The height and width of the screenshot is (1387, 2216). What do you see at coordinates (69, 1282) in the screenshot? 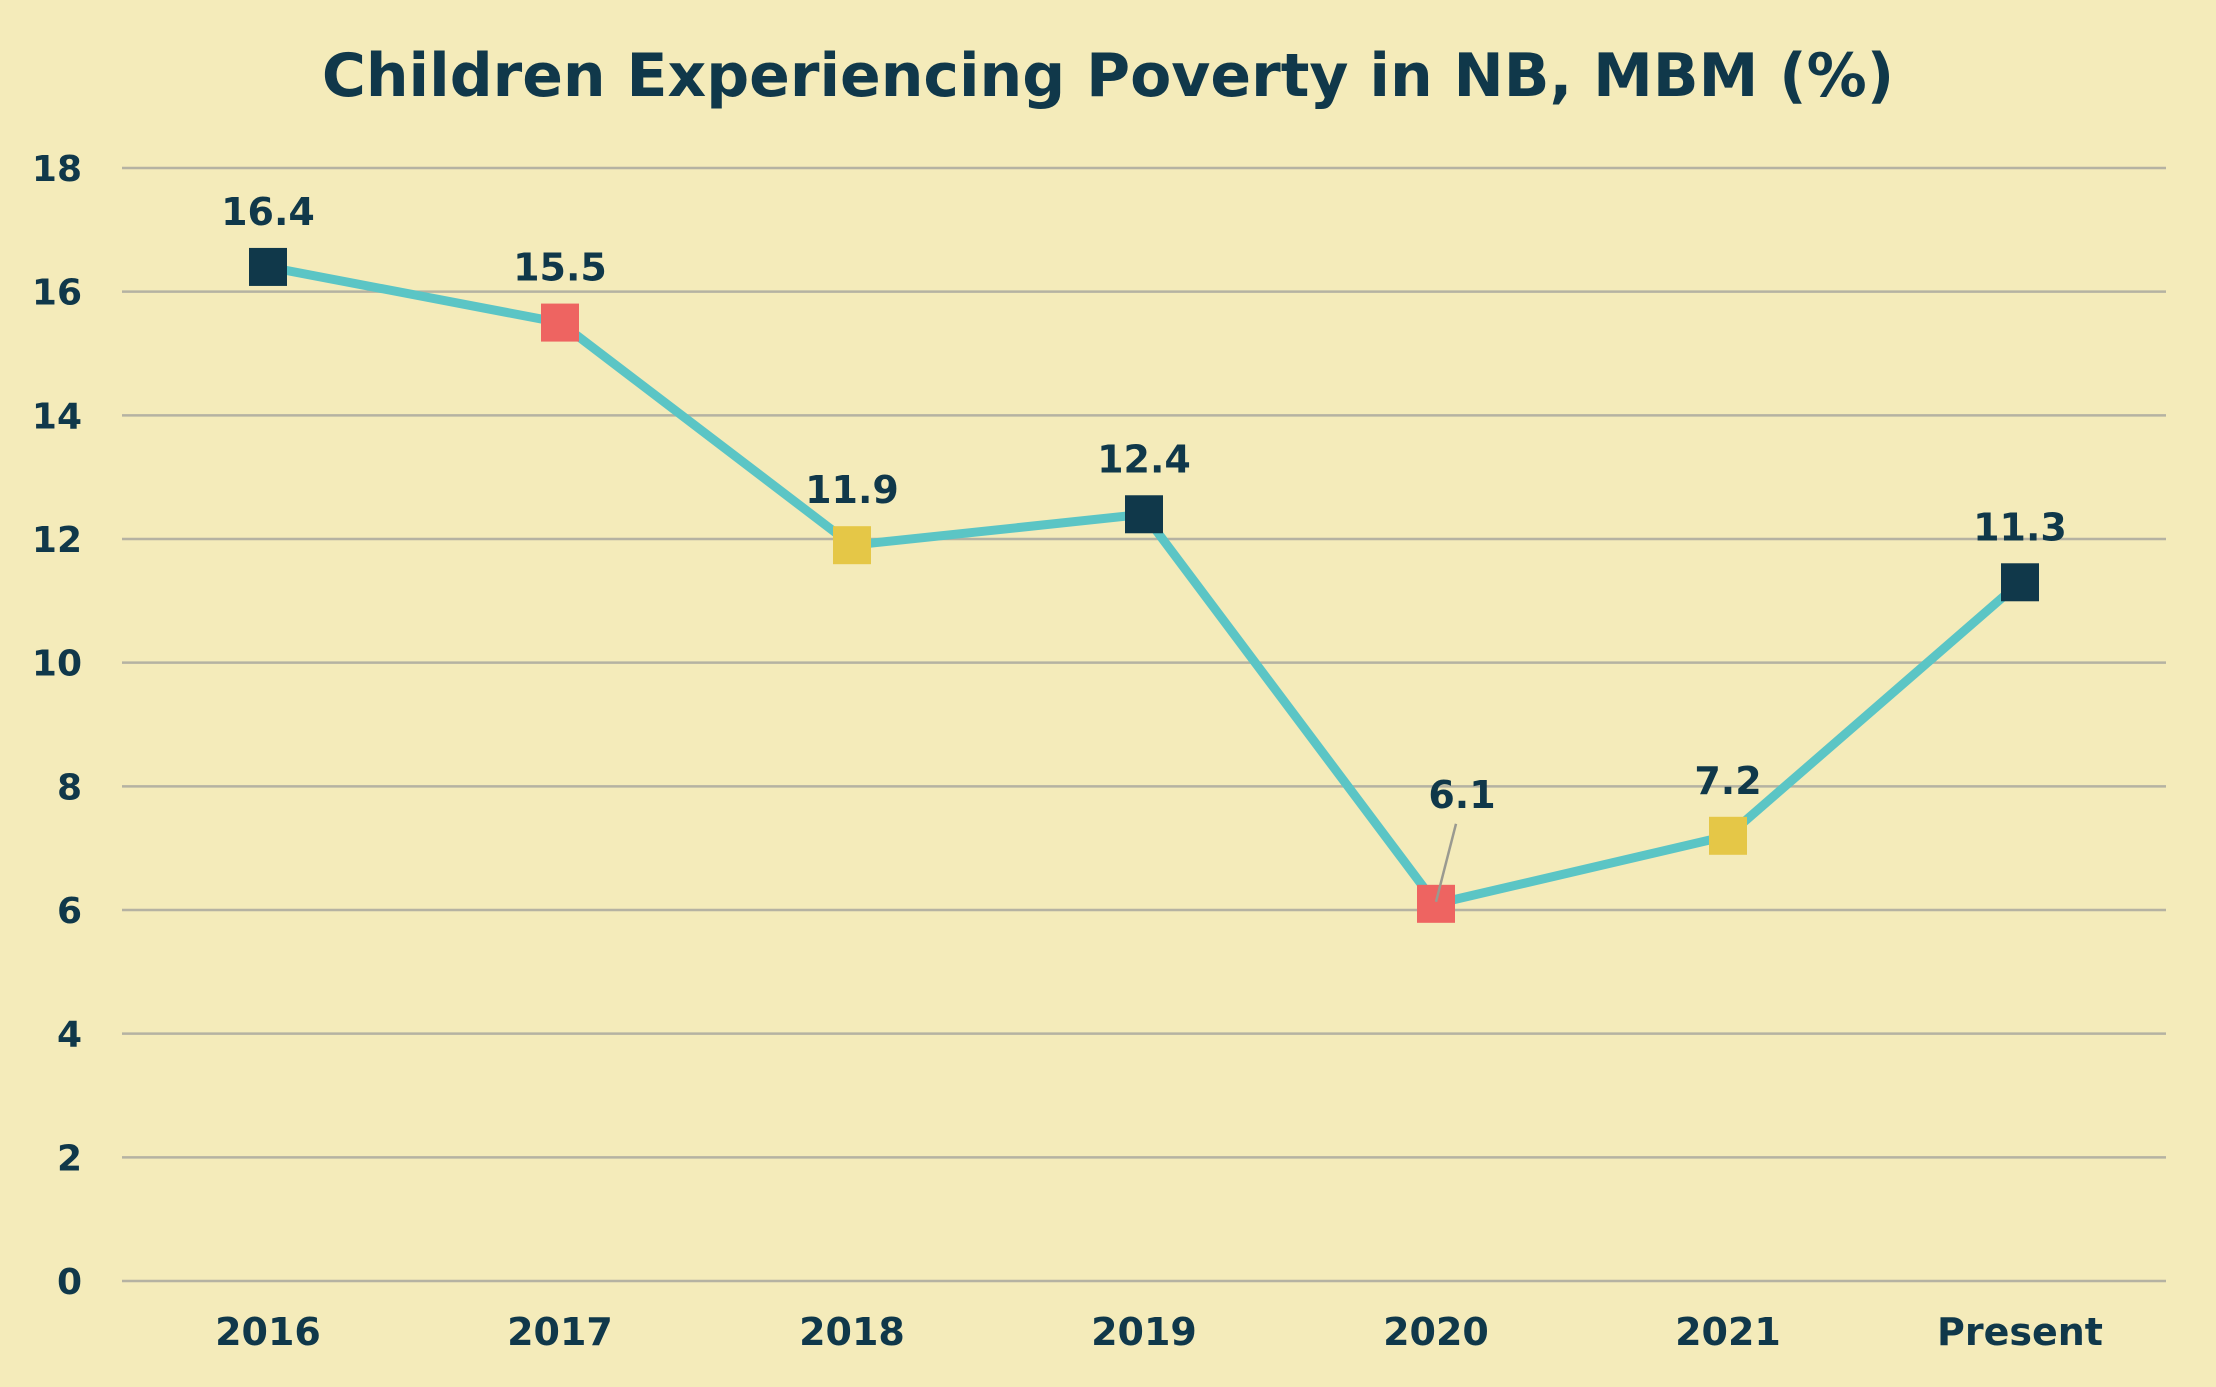
I see `y-tick-label-0: 0` at bounding box center [69, 1282].